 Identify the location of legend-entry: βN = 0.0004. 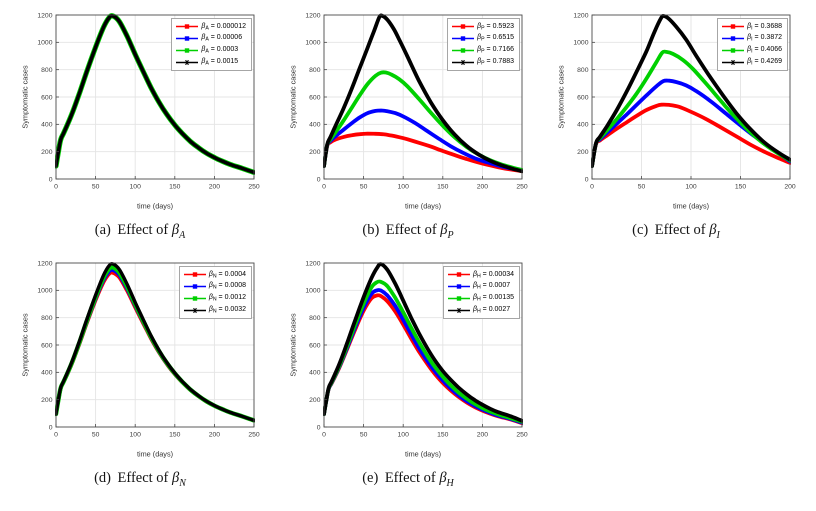
(214, 275).